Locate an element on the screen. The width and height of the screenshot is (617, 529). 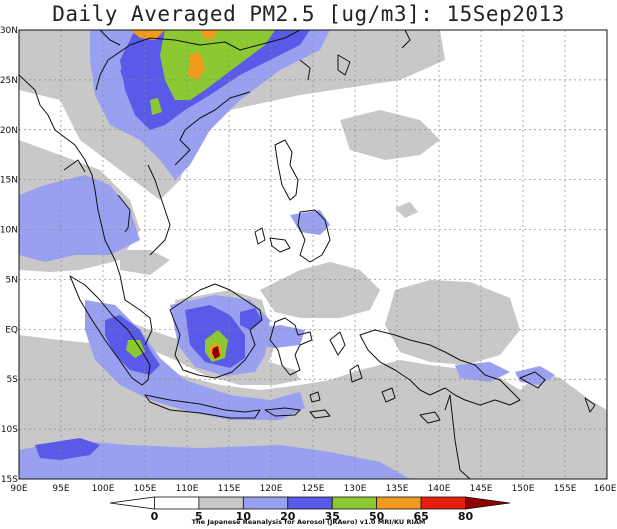
lon-label: 95E is located at coordinates (60, 489).